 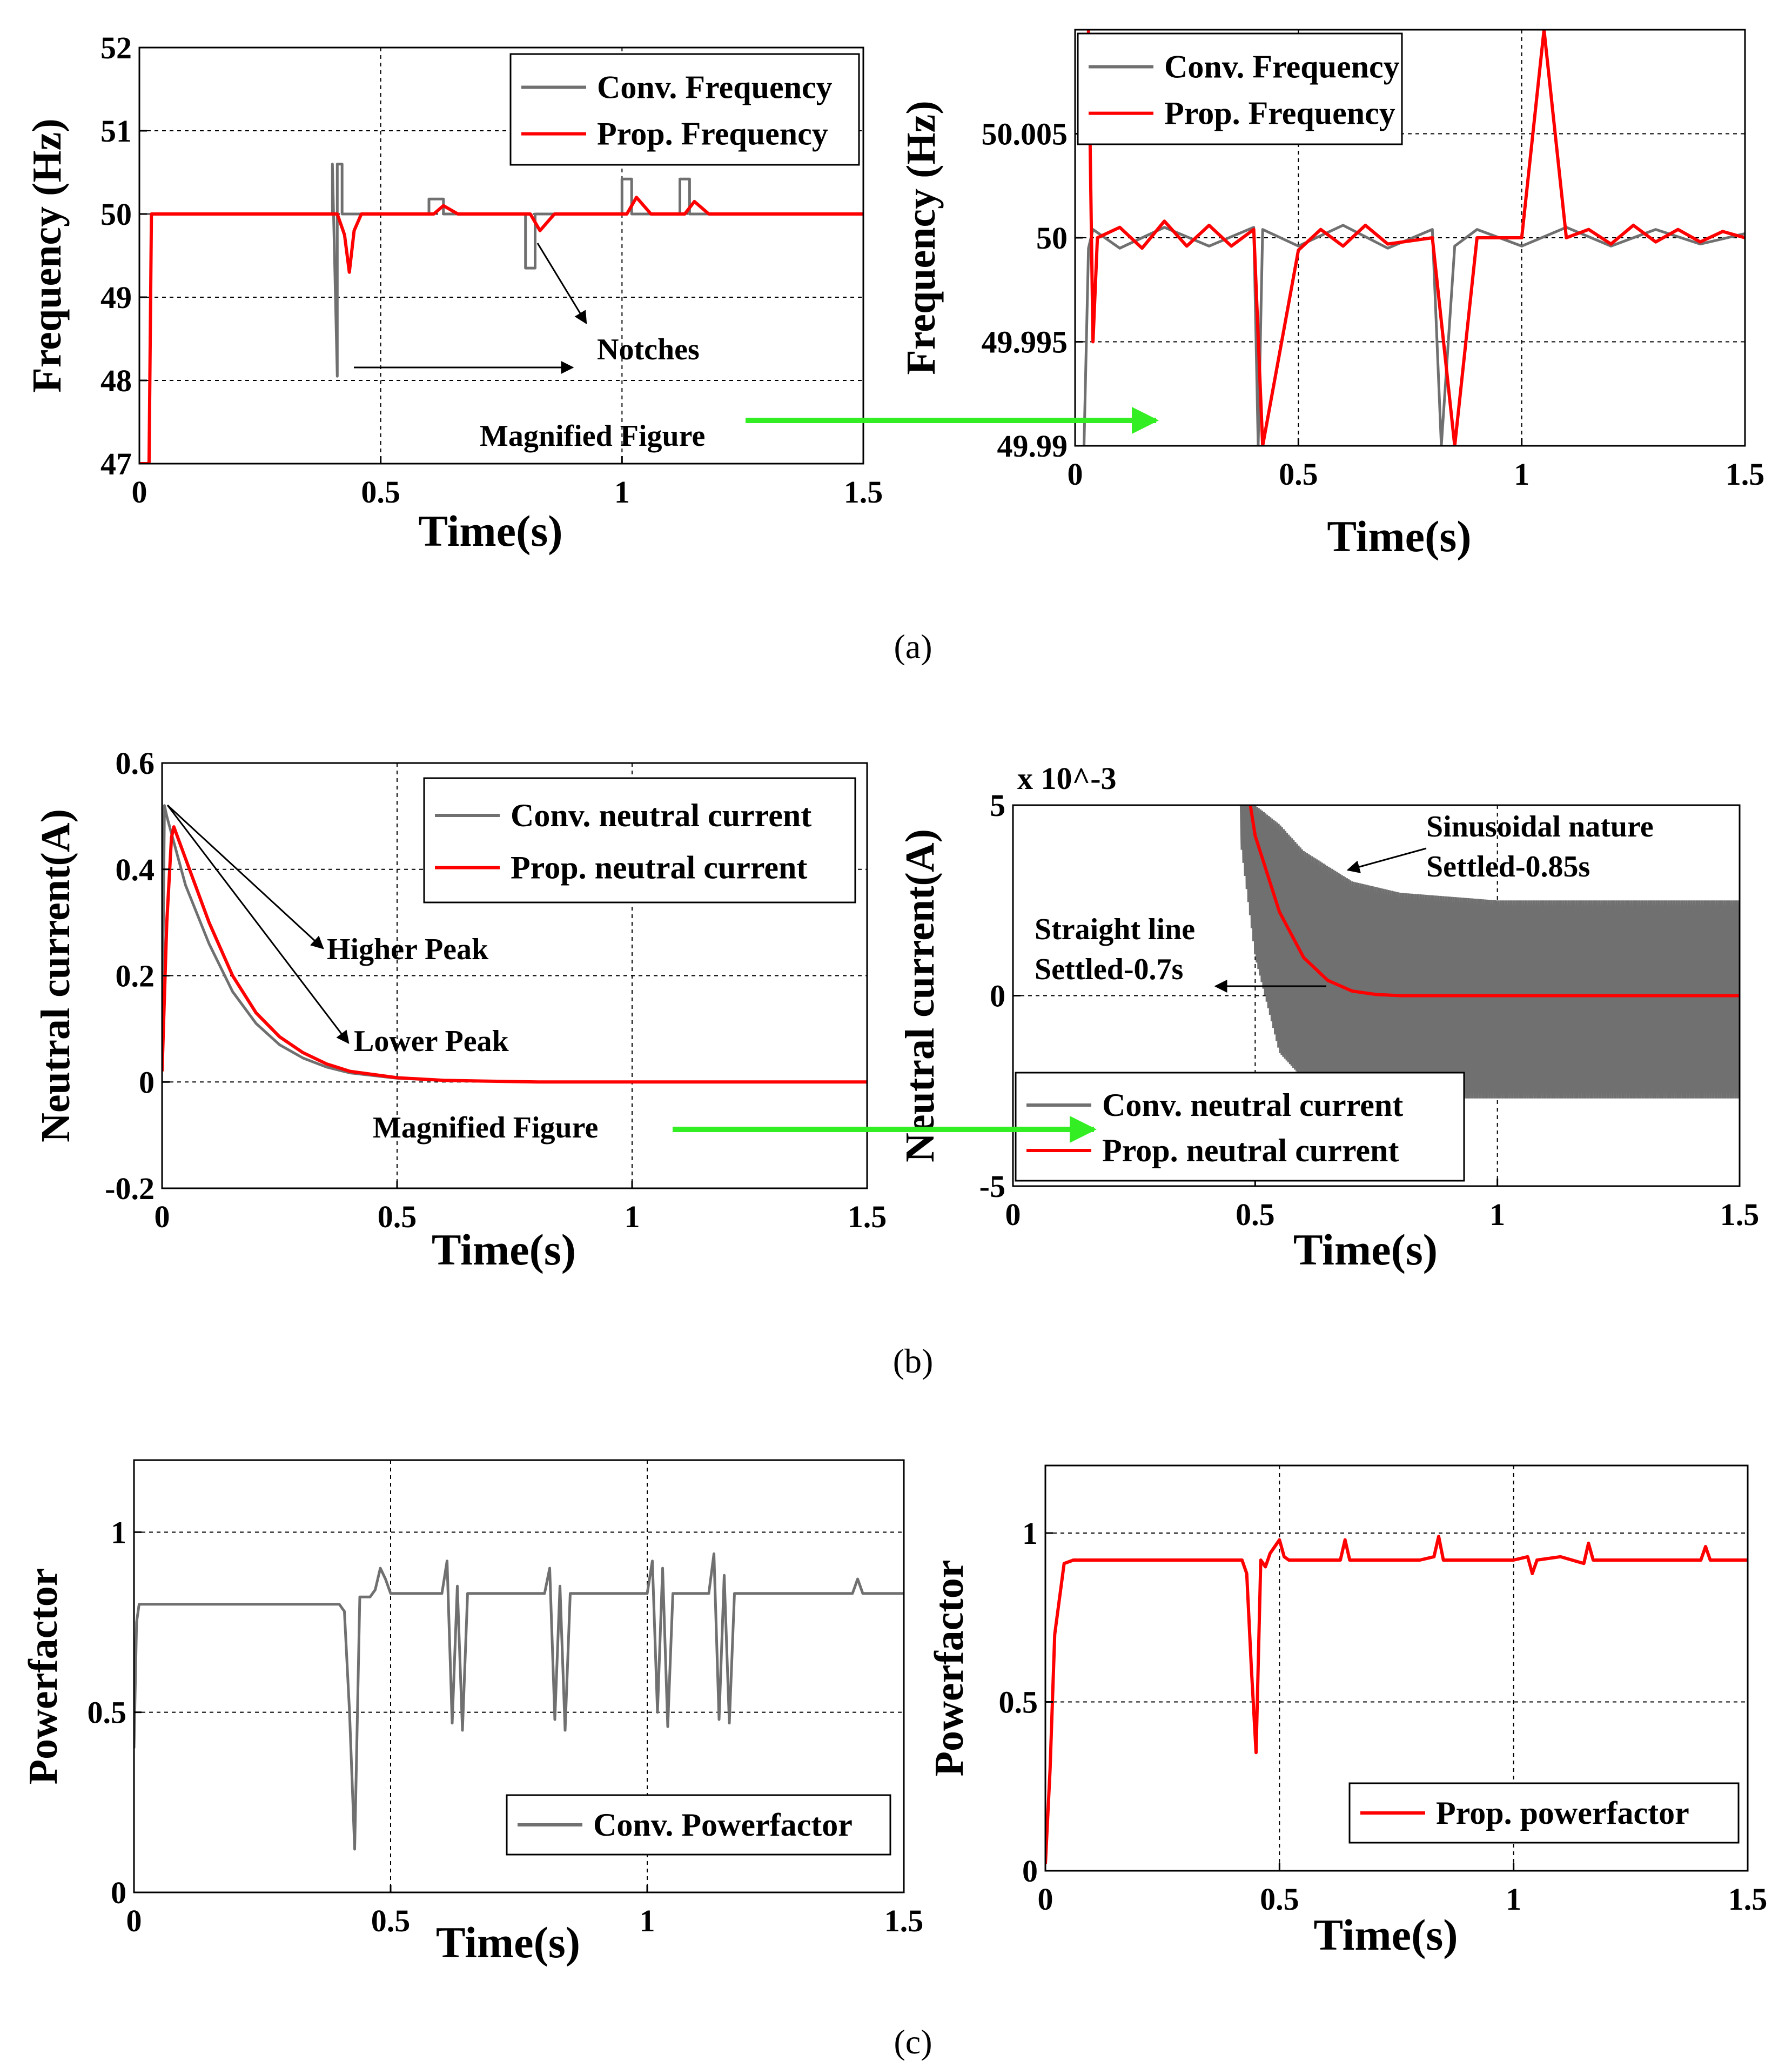 What do you see at coordinates (55, 975) in the screenshot?
I see `y-axis-label: Neutral current(A)` at bounding box center [55, 975].